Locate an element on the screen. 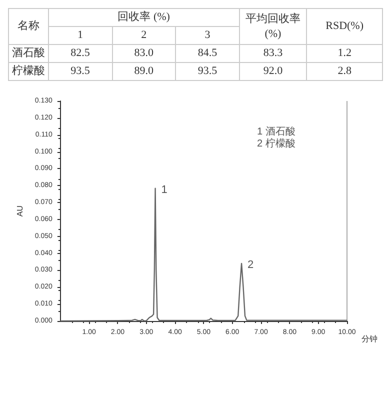 The height and width of the screenshot is (398, 391). text: 84.5 is located at coordinates (208, 53).